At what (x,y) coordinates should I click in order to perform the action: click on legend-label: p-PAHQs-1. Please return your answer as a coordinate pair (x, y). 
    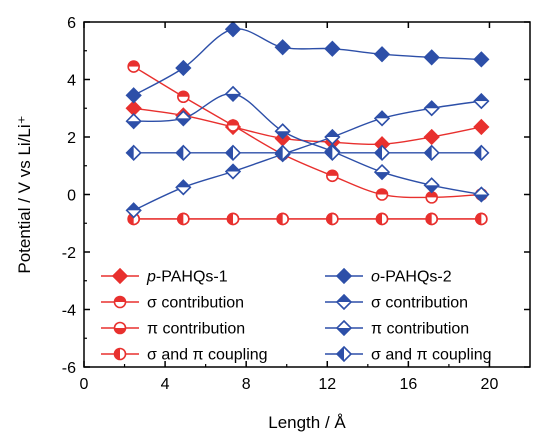
    Looking at the image, I should click on (187, 277).